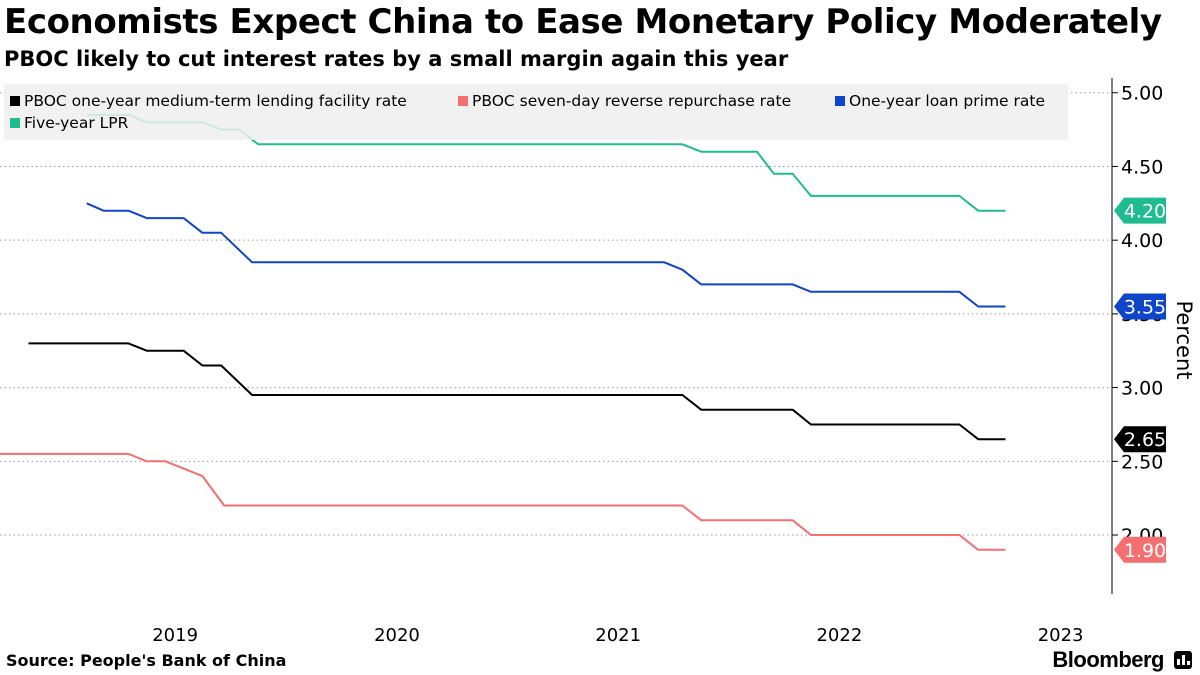  I want to click on y-tick-label: 2.50, so click(1142, 462).